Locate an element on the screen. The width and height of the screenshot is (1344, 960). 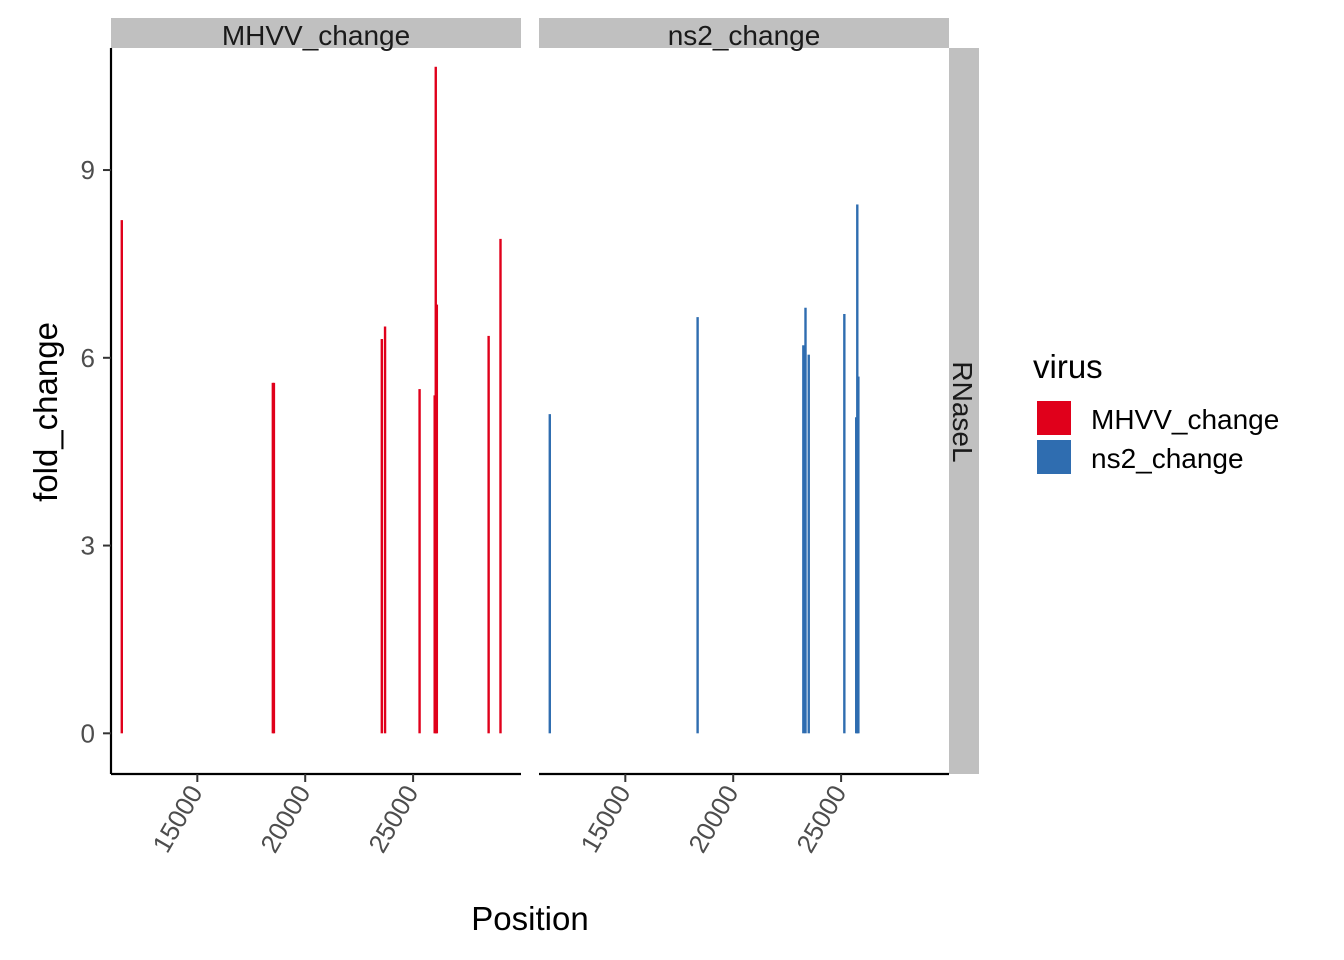
x-tick-label-0-1: 20000 is located at coordinates (285, 819).